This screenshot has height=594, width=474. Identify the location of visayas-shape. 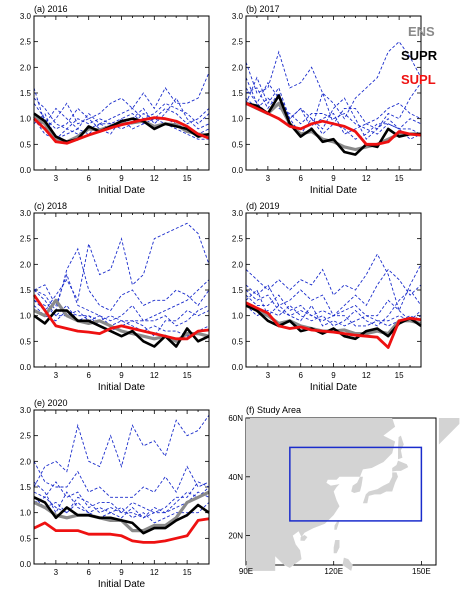
(347, 564).